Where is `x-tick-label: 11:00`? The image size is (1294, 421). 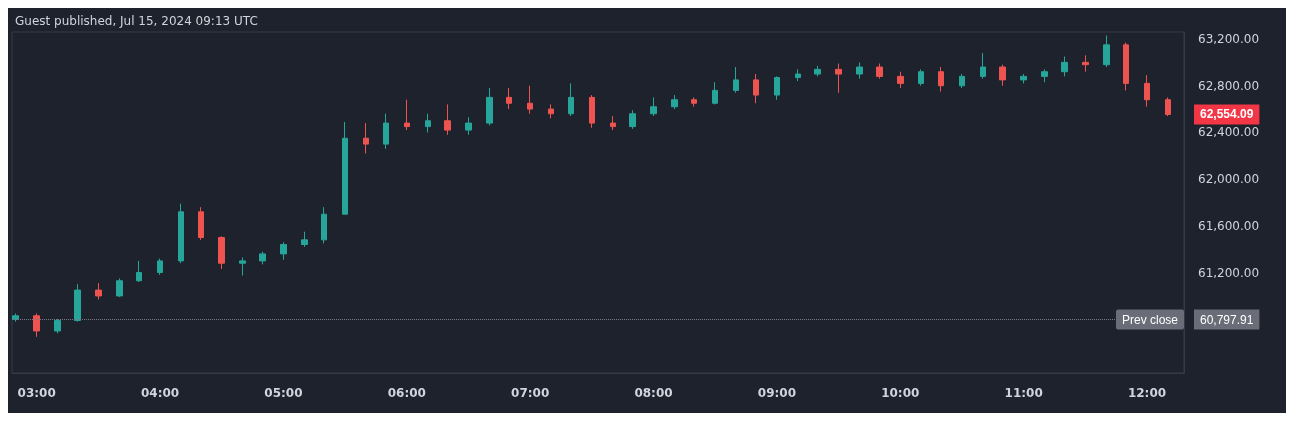 x-tick-label: 11:00 is located at coordinates (1023, 393).